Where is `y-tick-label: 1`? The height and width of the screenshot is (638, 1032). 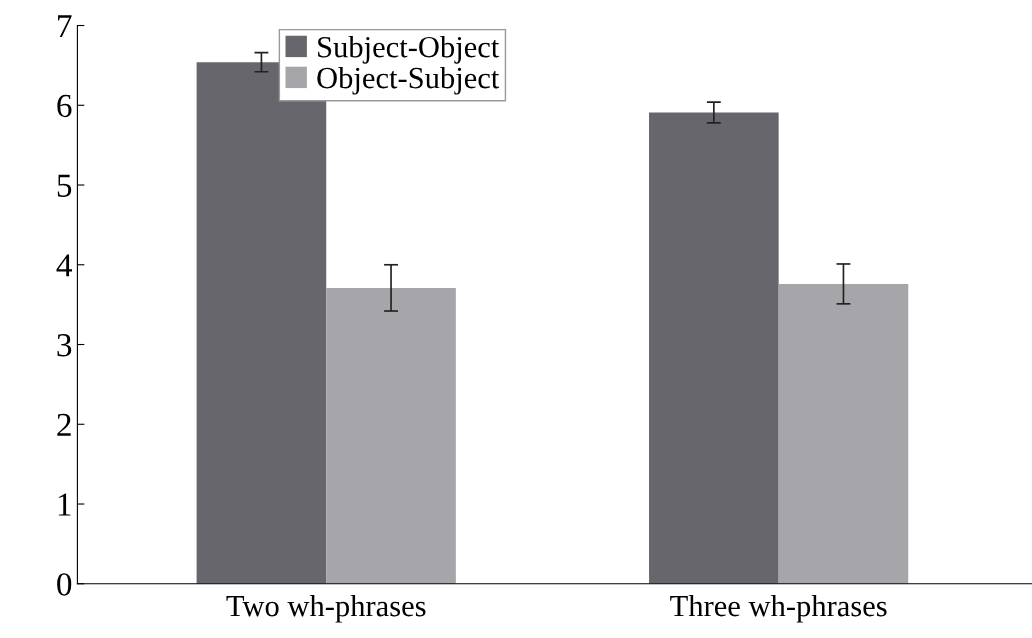 y-tick-label: 1 is located at coordinates (64, 504).